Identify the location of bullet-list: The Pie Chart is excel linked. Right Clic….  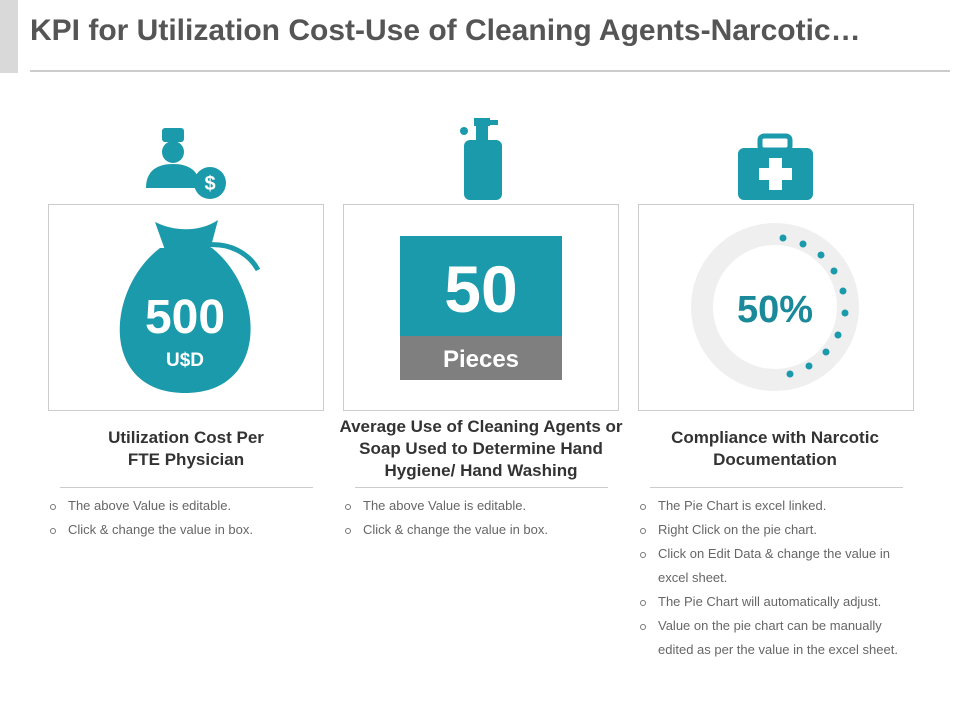
(774, 578).